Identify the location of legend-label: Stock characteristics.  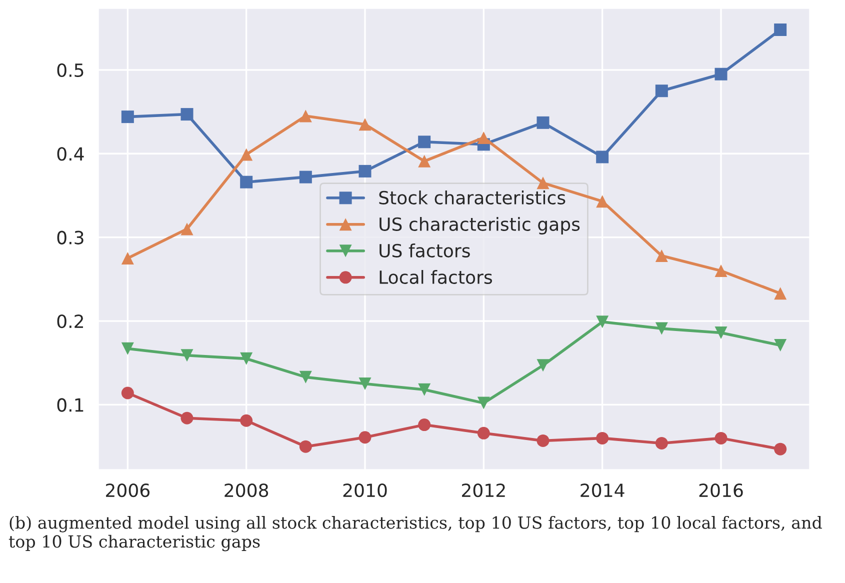
(472, 197).